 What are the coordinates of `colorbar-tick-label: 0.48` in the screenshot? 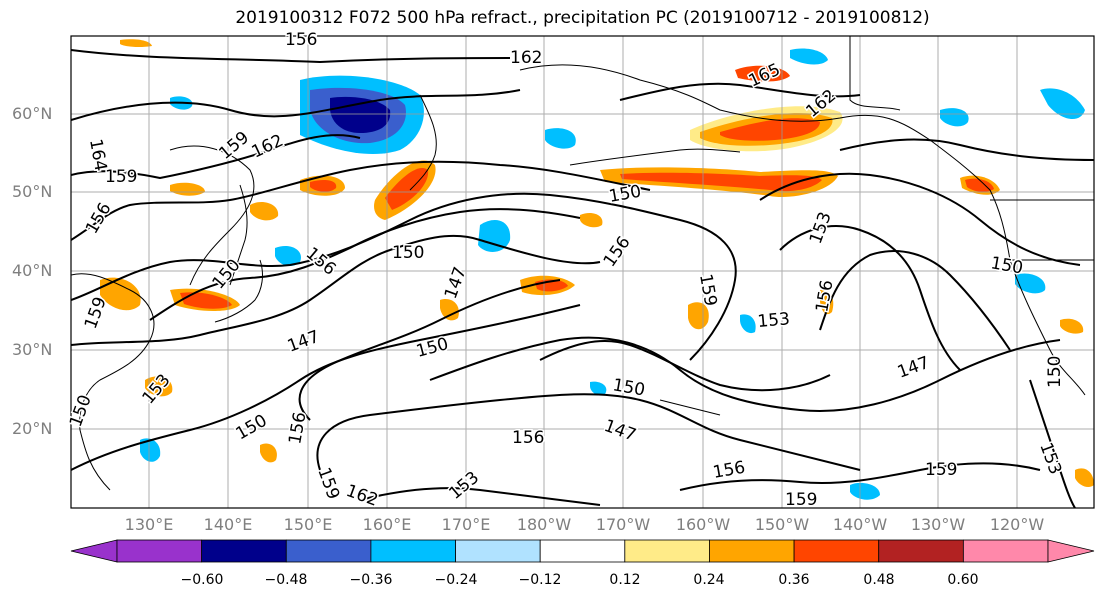 It's located at (879, 580).